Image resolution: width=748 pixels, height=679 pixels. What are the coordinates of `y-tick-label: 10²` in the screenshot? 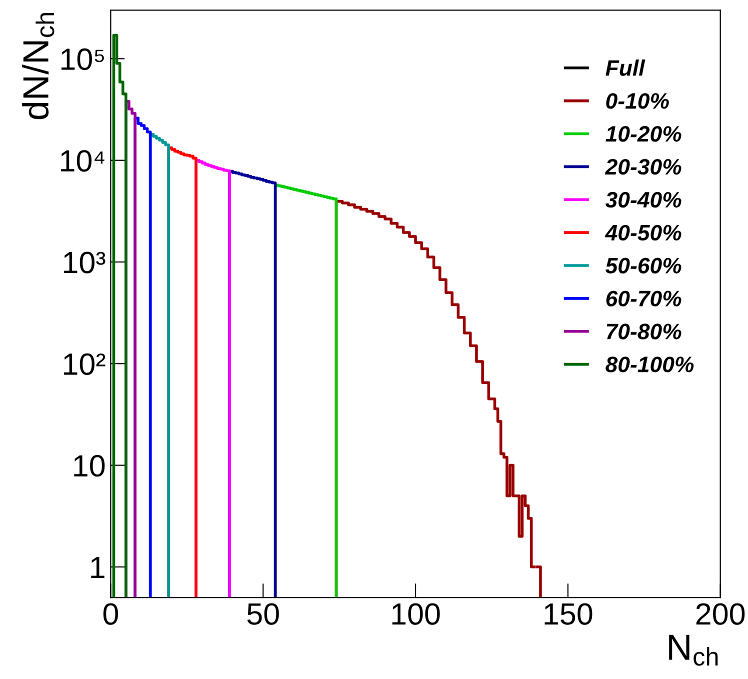 It's located at (85, 364).